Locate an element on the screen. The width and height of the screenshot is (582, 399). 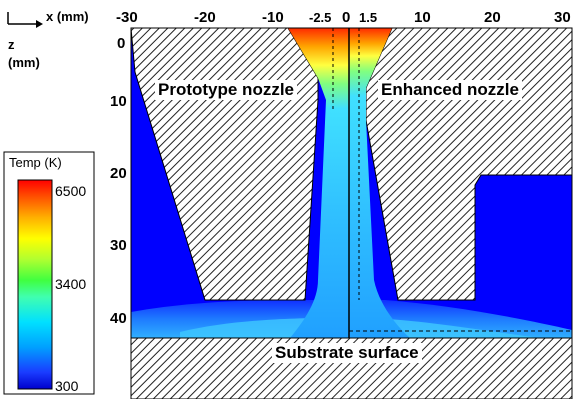
legend-frame is located at coordinates (49, 273).